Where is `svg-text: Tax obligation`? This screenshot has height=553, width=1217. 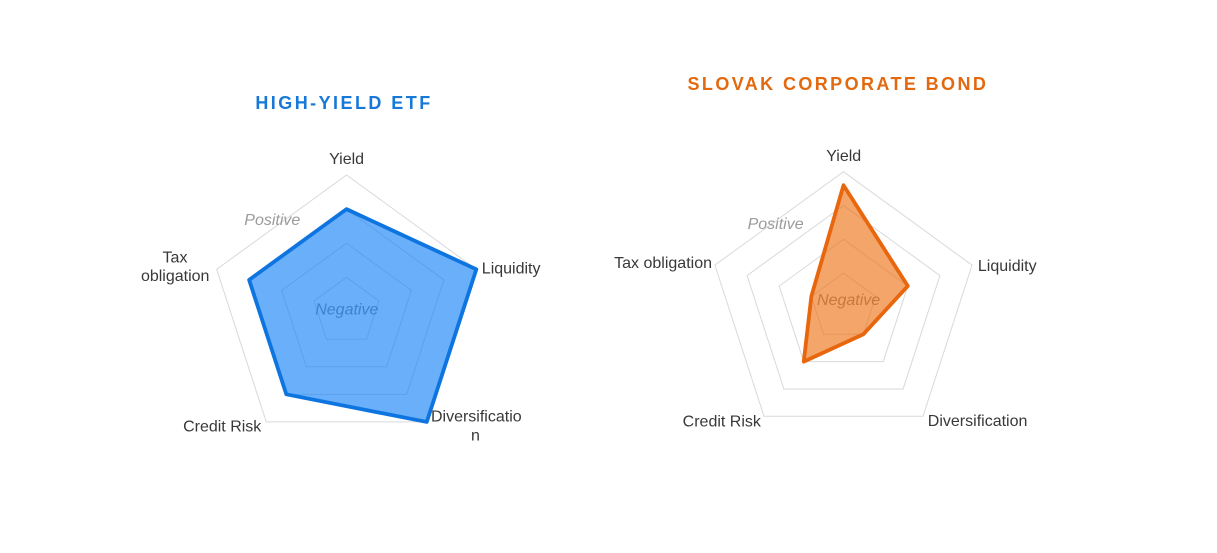 svg-text: Tax obligation is located at coordinates (663, 263).